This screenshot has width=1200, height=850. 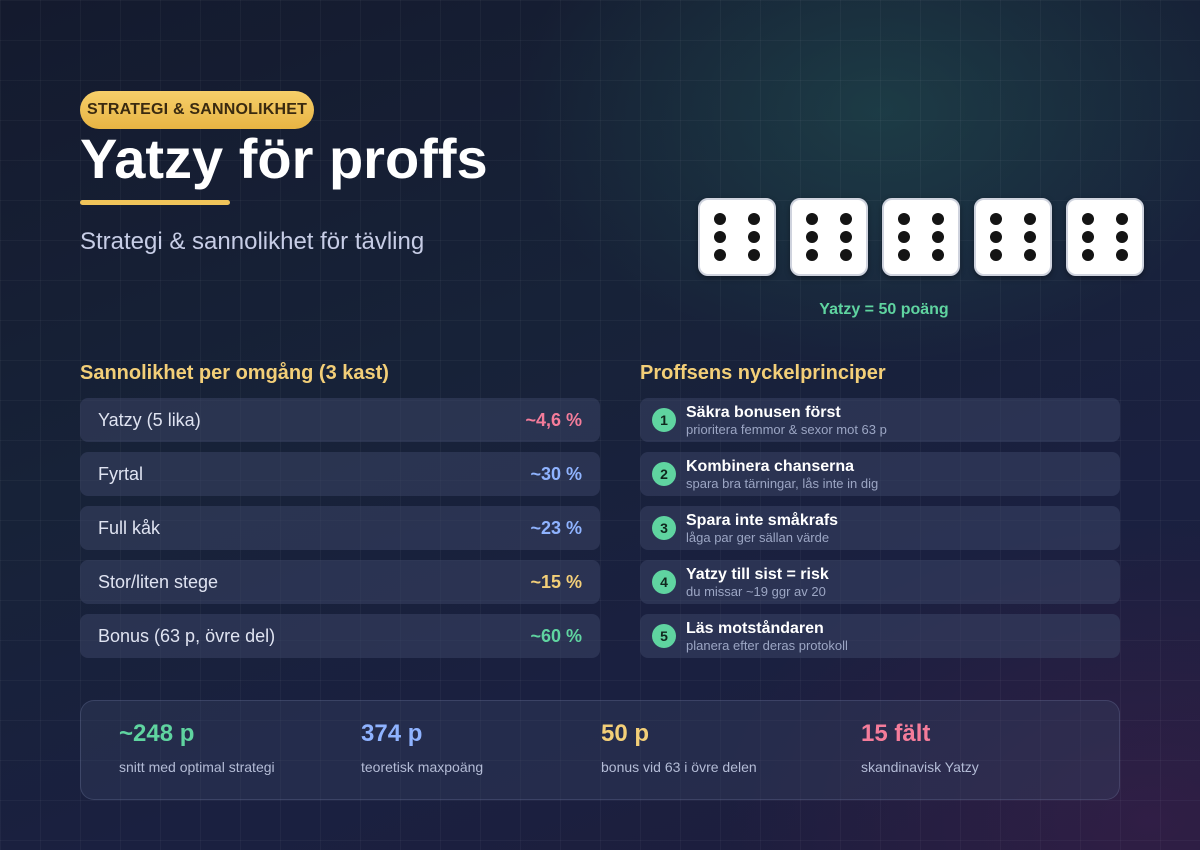 I want to click on probability-value: ~30 %, so click(x=556, y=473).